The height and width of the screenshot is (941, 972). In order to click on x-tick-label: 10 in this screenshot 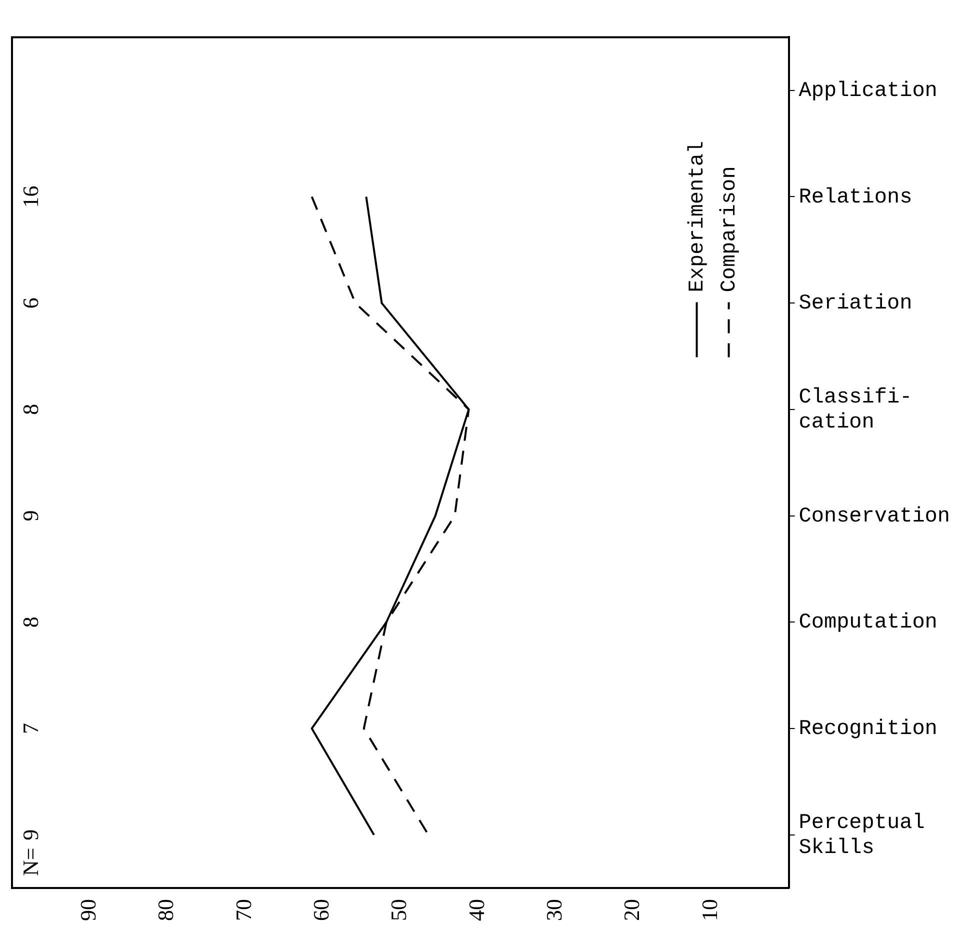, I will do `click(709, 910)`.